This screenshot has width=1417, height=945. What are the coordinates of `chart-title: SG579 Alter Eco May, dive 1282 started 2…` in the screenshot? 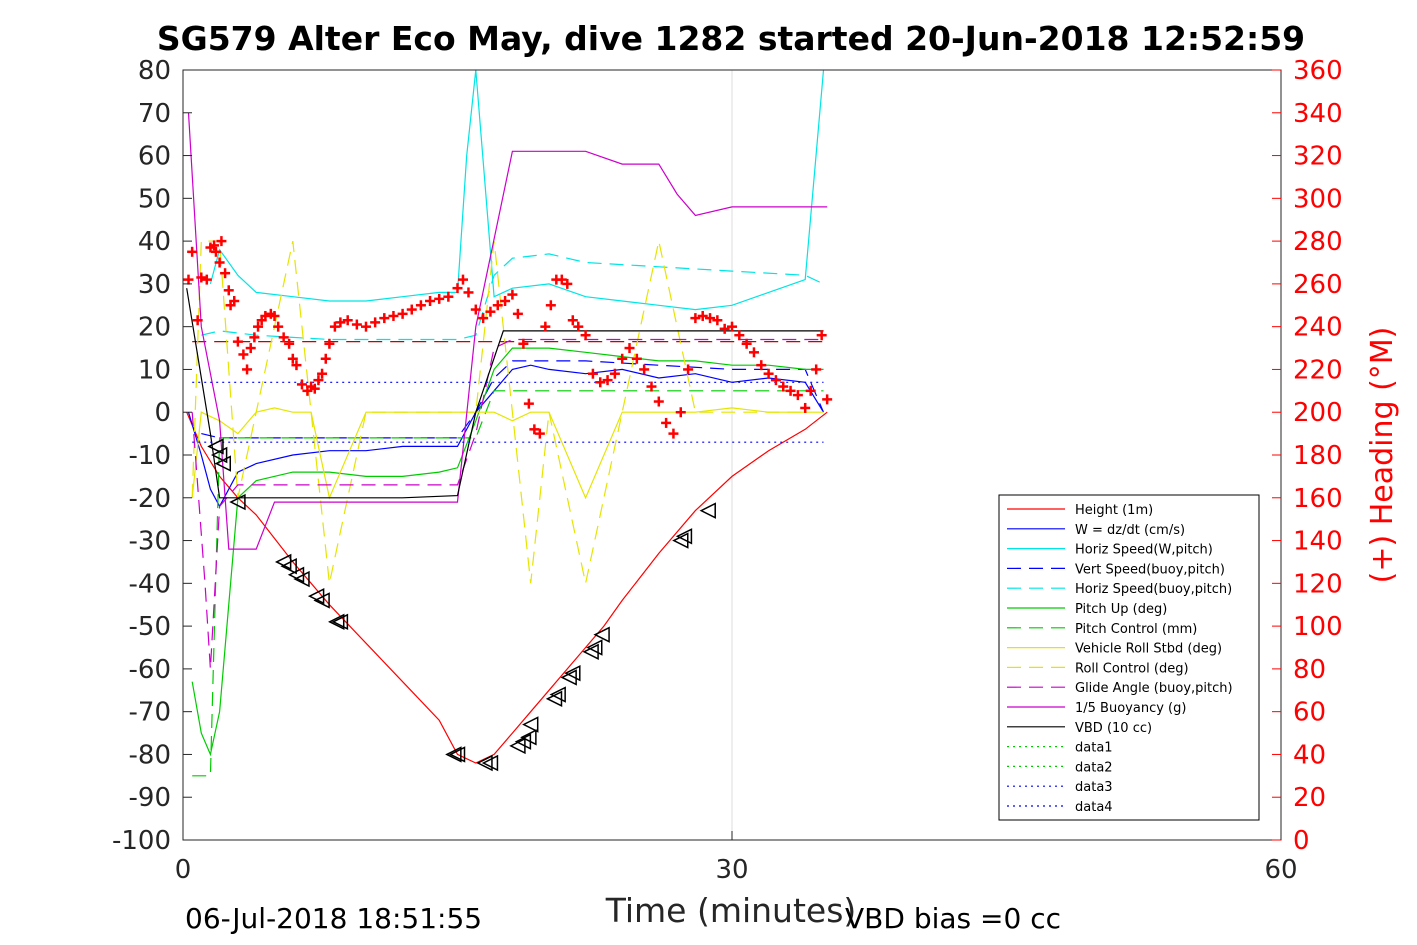 It's located at (731, 38).